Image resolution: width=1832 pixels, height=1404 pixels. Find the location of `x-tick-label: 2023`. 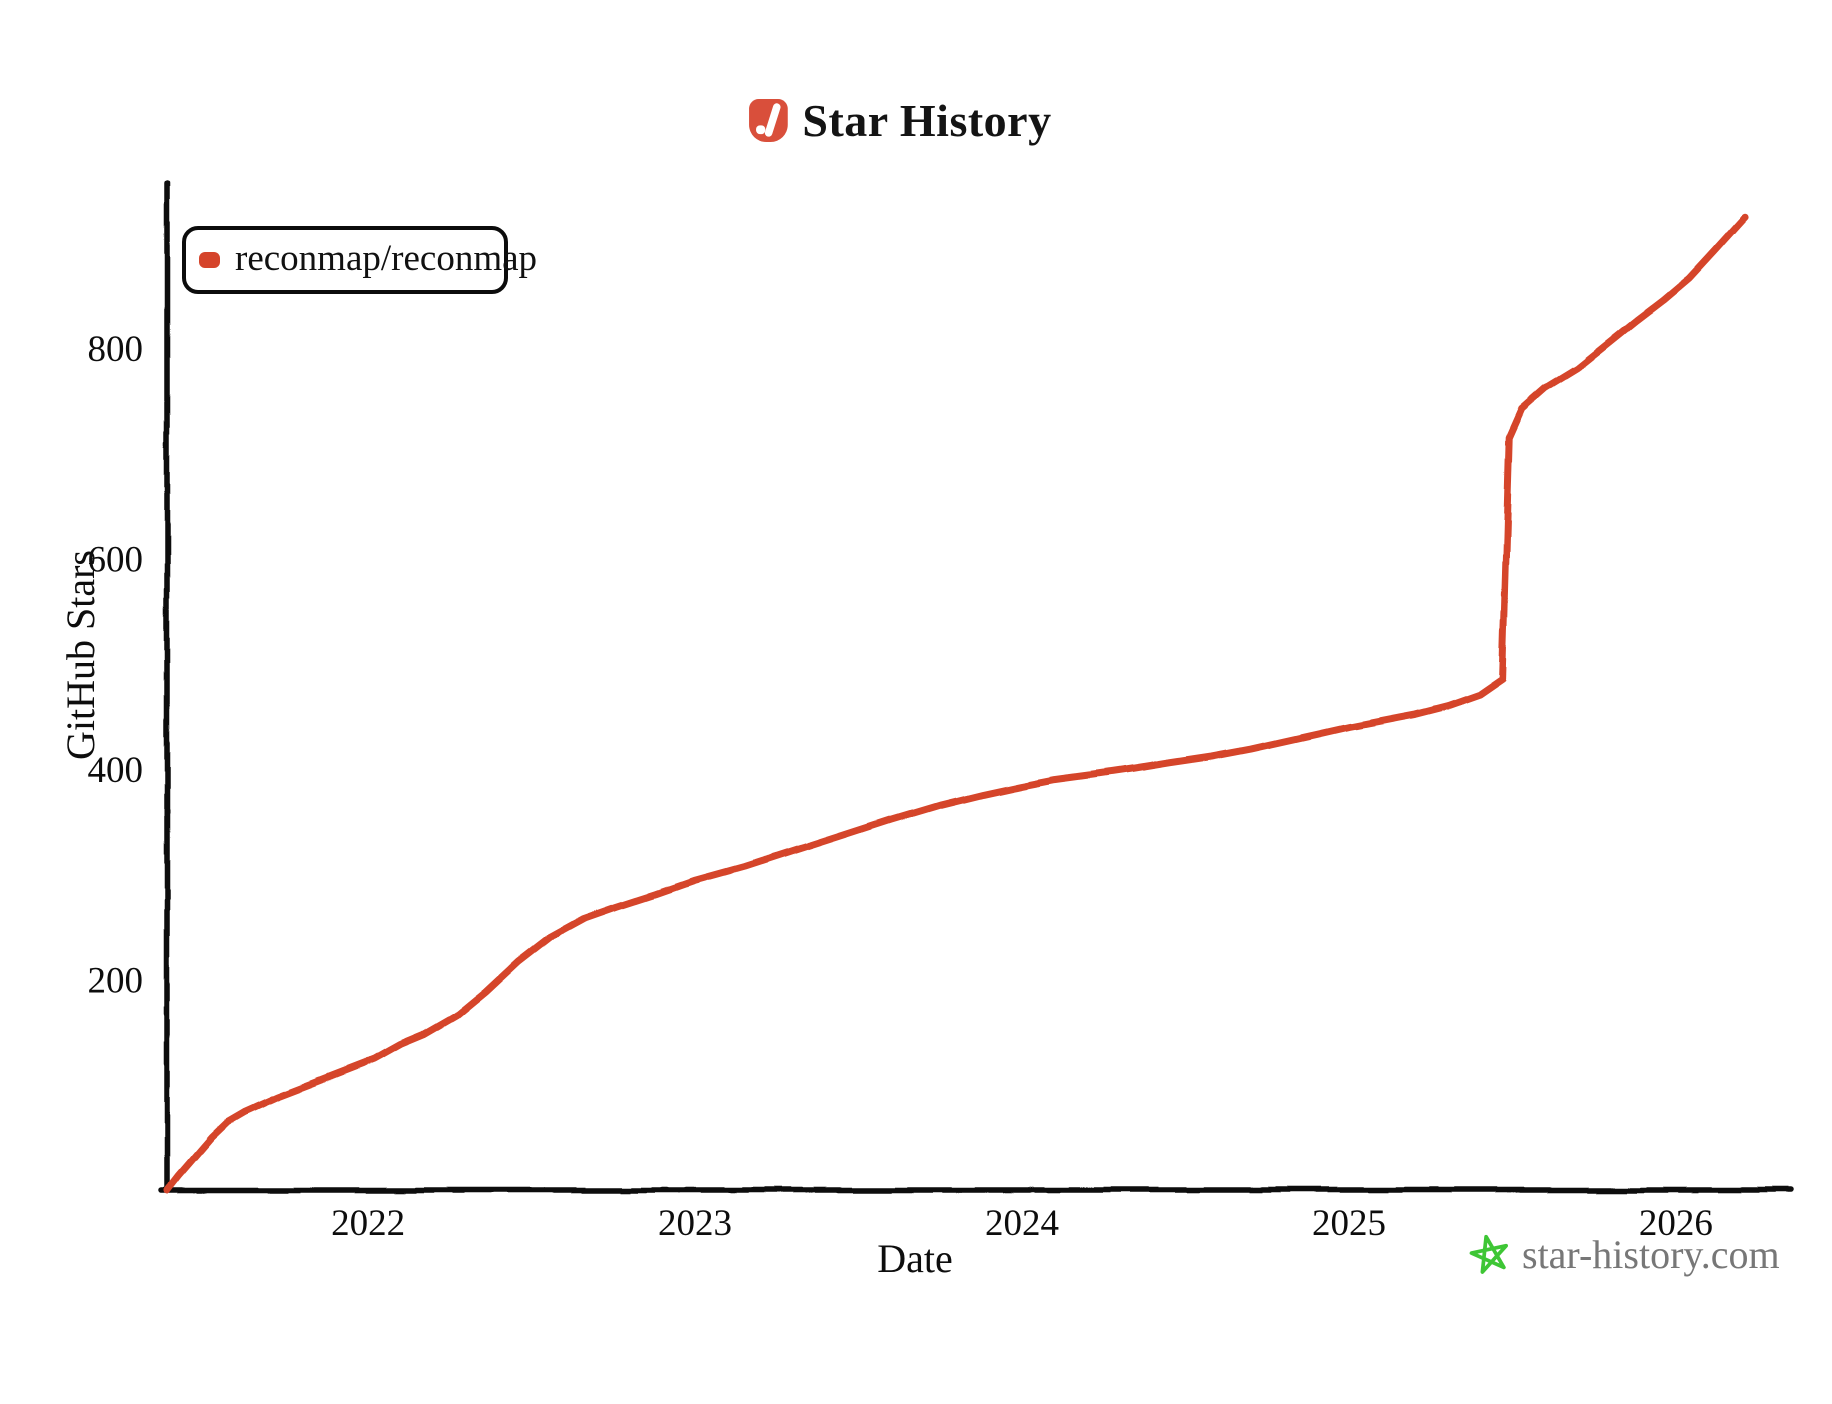

x-tick-label: 2023 is located at coordinates (695, 1223).